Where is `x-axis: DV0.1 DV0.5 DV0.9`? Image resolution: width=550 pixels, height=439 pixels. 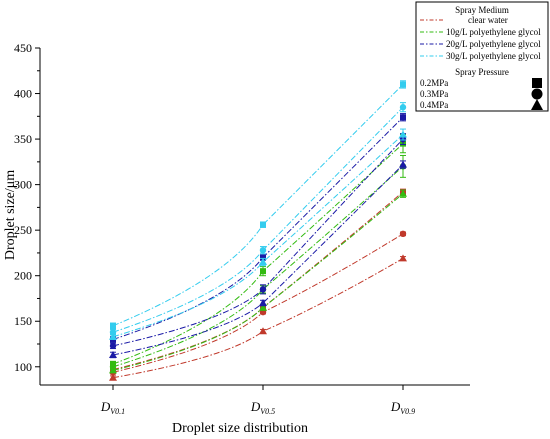
x-axis: DV0.1 DV0.5 DV0.9 is located at coordinates (257, 400).